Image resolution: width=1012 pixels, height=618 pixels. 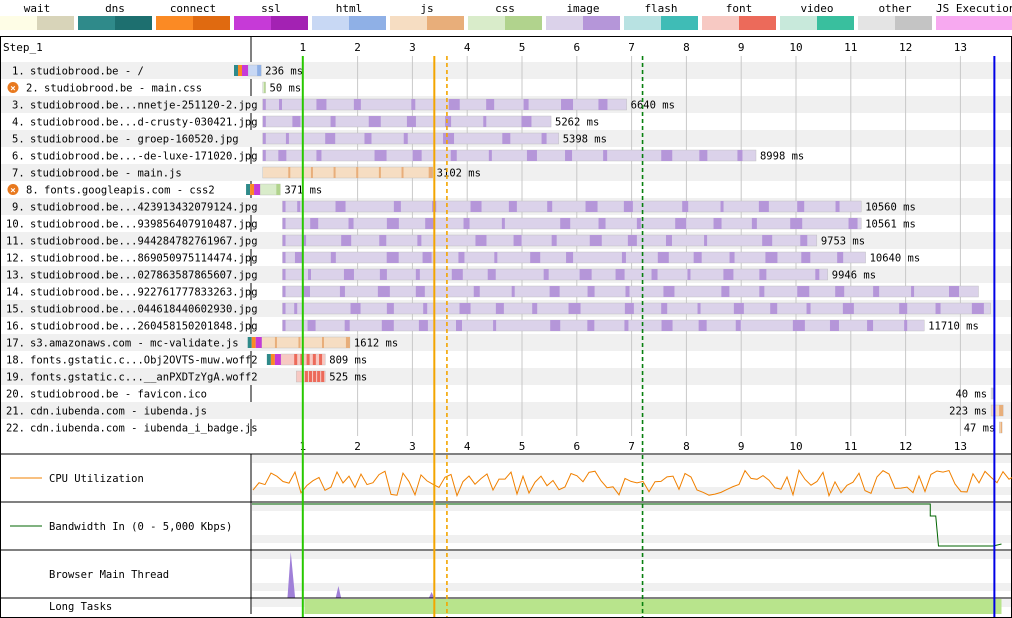 I want to click on duration-label: 40 ms, so click(x=971, y=395).